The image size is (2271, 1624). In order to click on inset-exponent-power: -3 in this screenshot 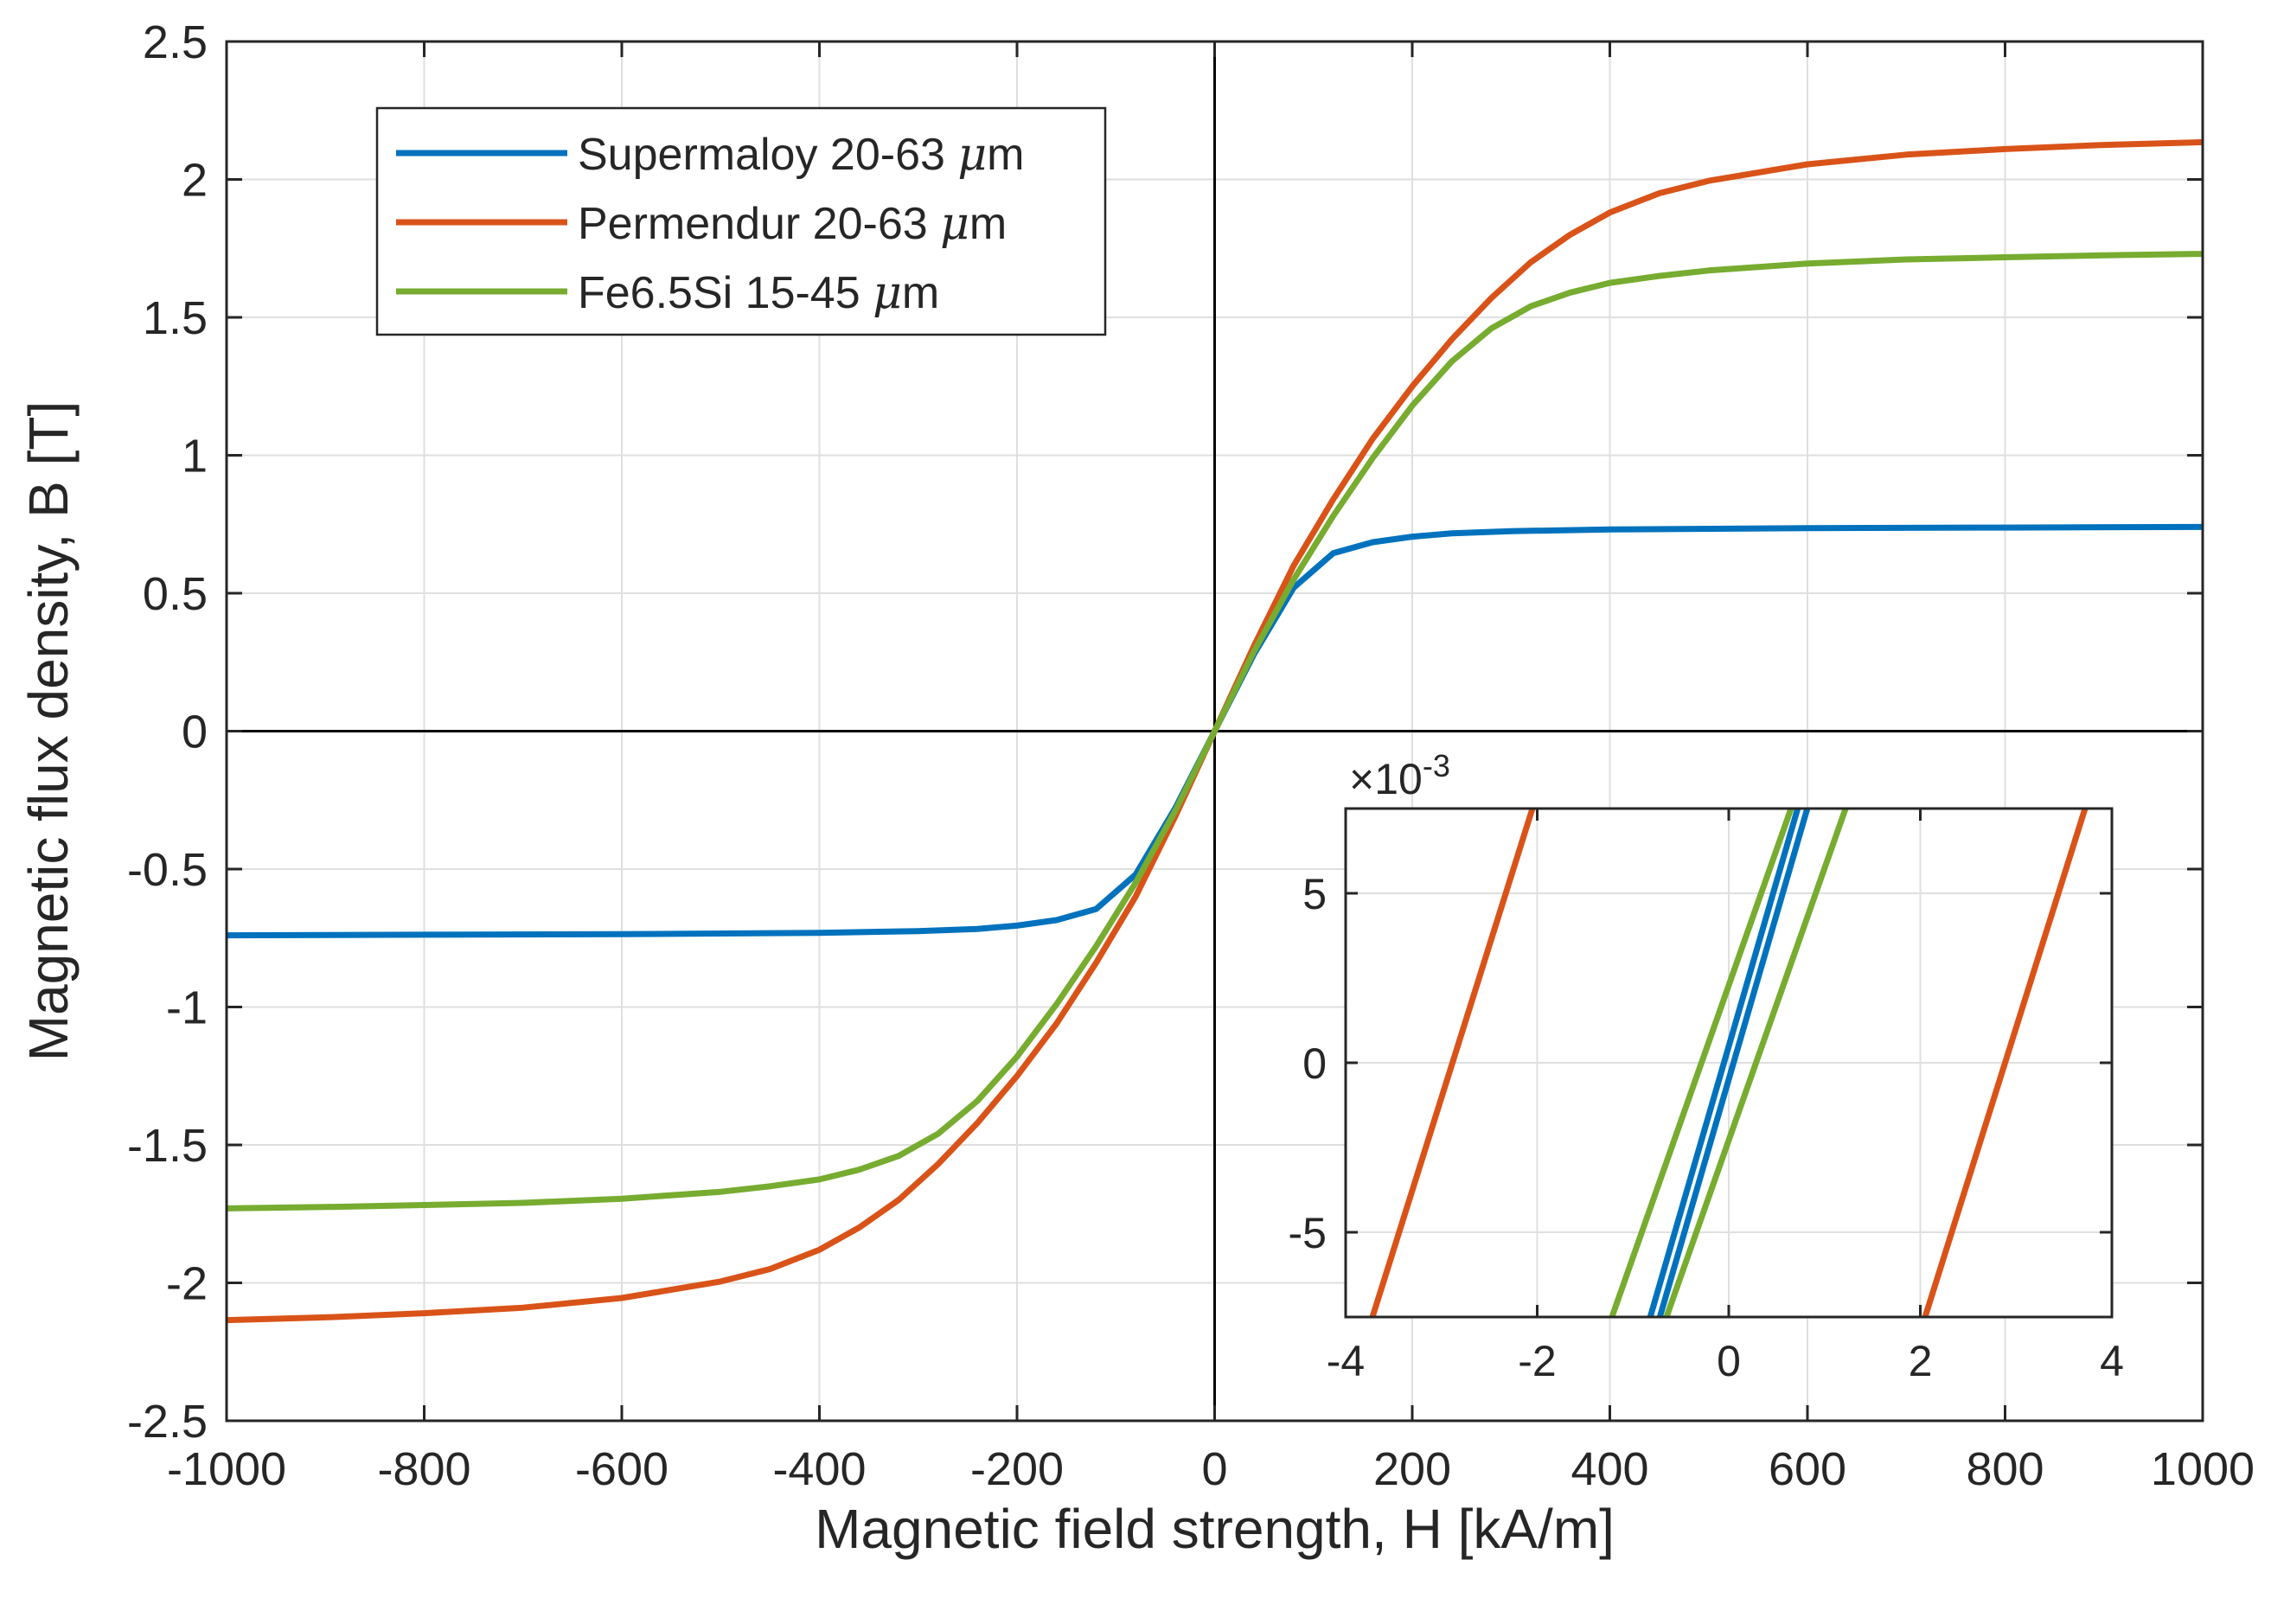, I will do `click(1436, 765)`.